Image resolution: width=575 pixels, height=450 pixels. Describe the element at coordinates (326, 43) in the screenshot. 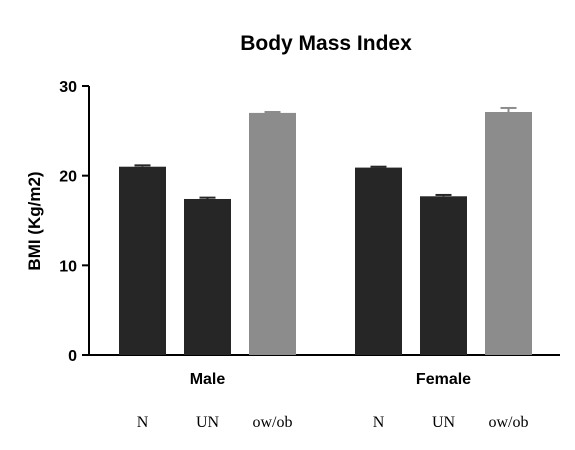

I see `chart-title: Body Mass Index` at that location.